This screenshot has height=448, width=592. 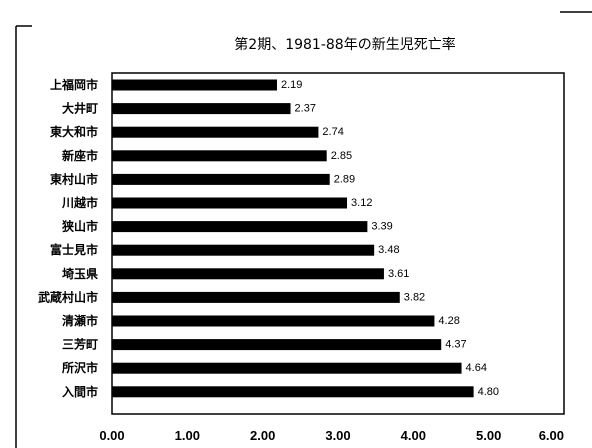 I want to click on x-tick-label: 3.00, so click(x=337, y=435).